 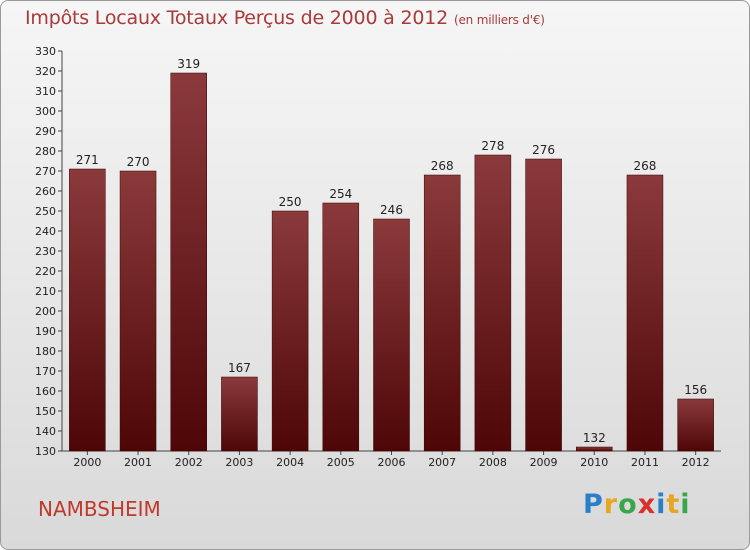 What do you see at coordinates (45, 91) in the screenshot?
I see `y-tick-label: 310` at bounding box center [45, 91].